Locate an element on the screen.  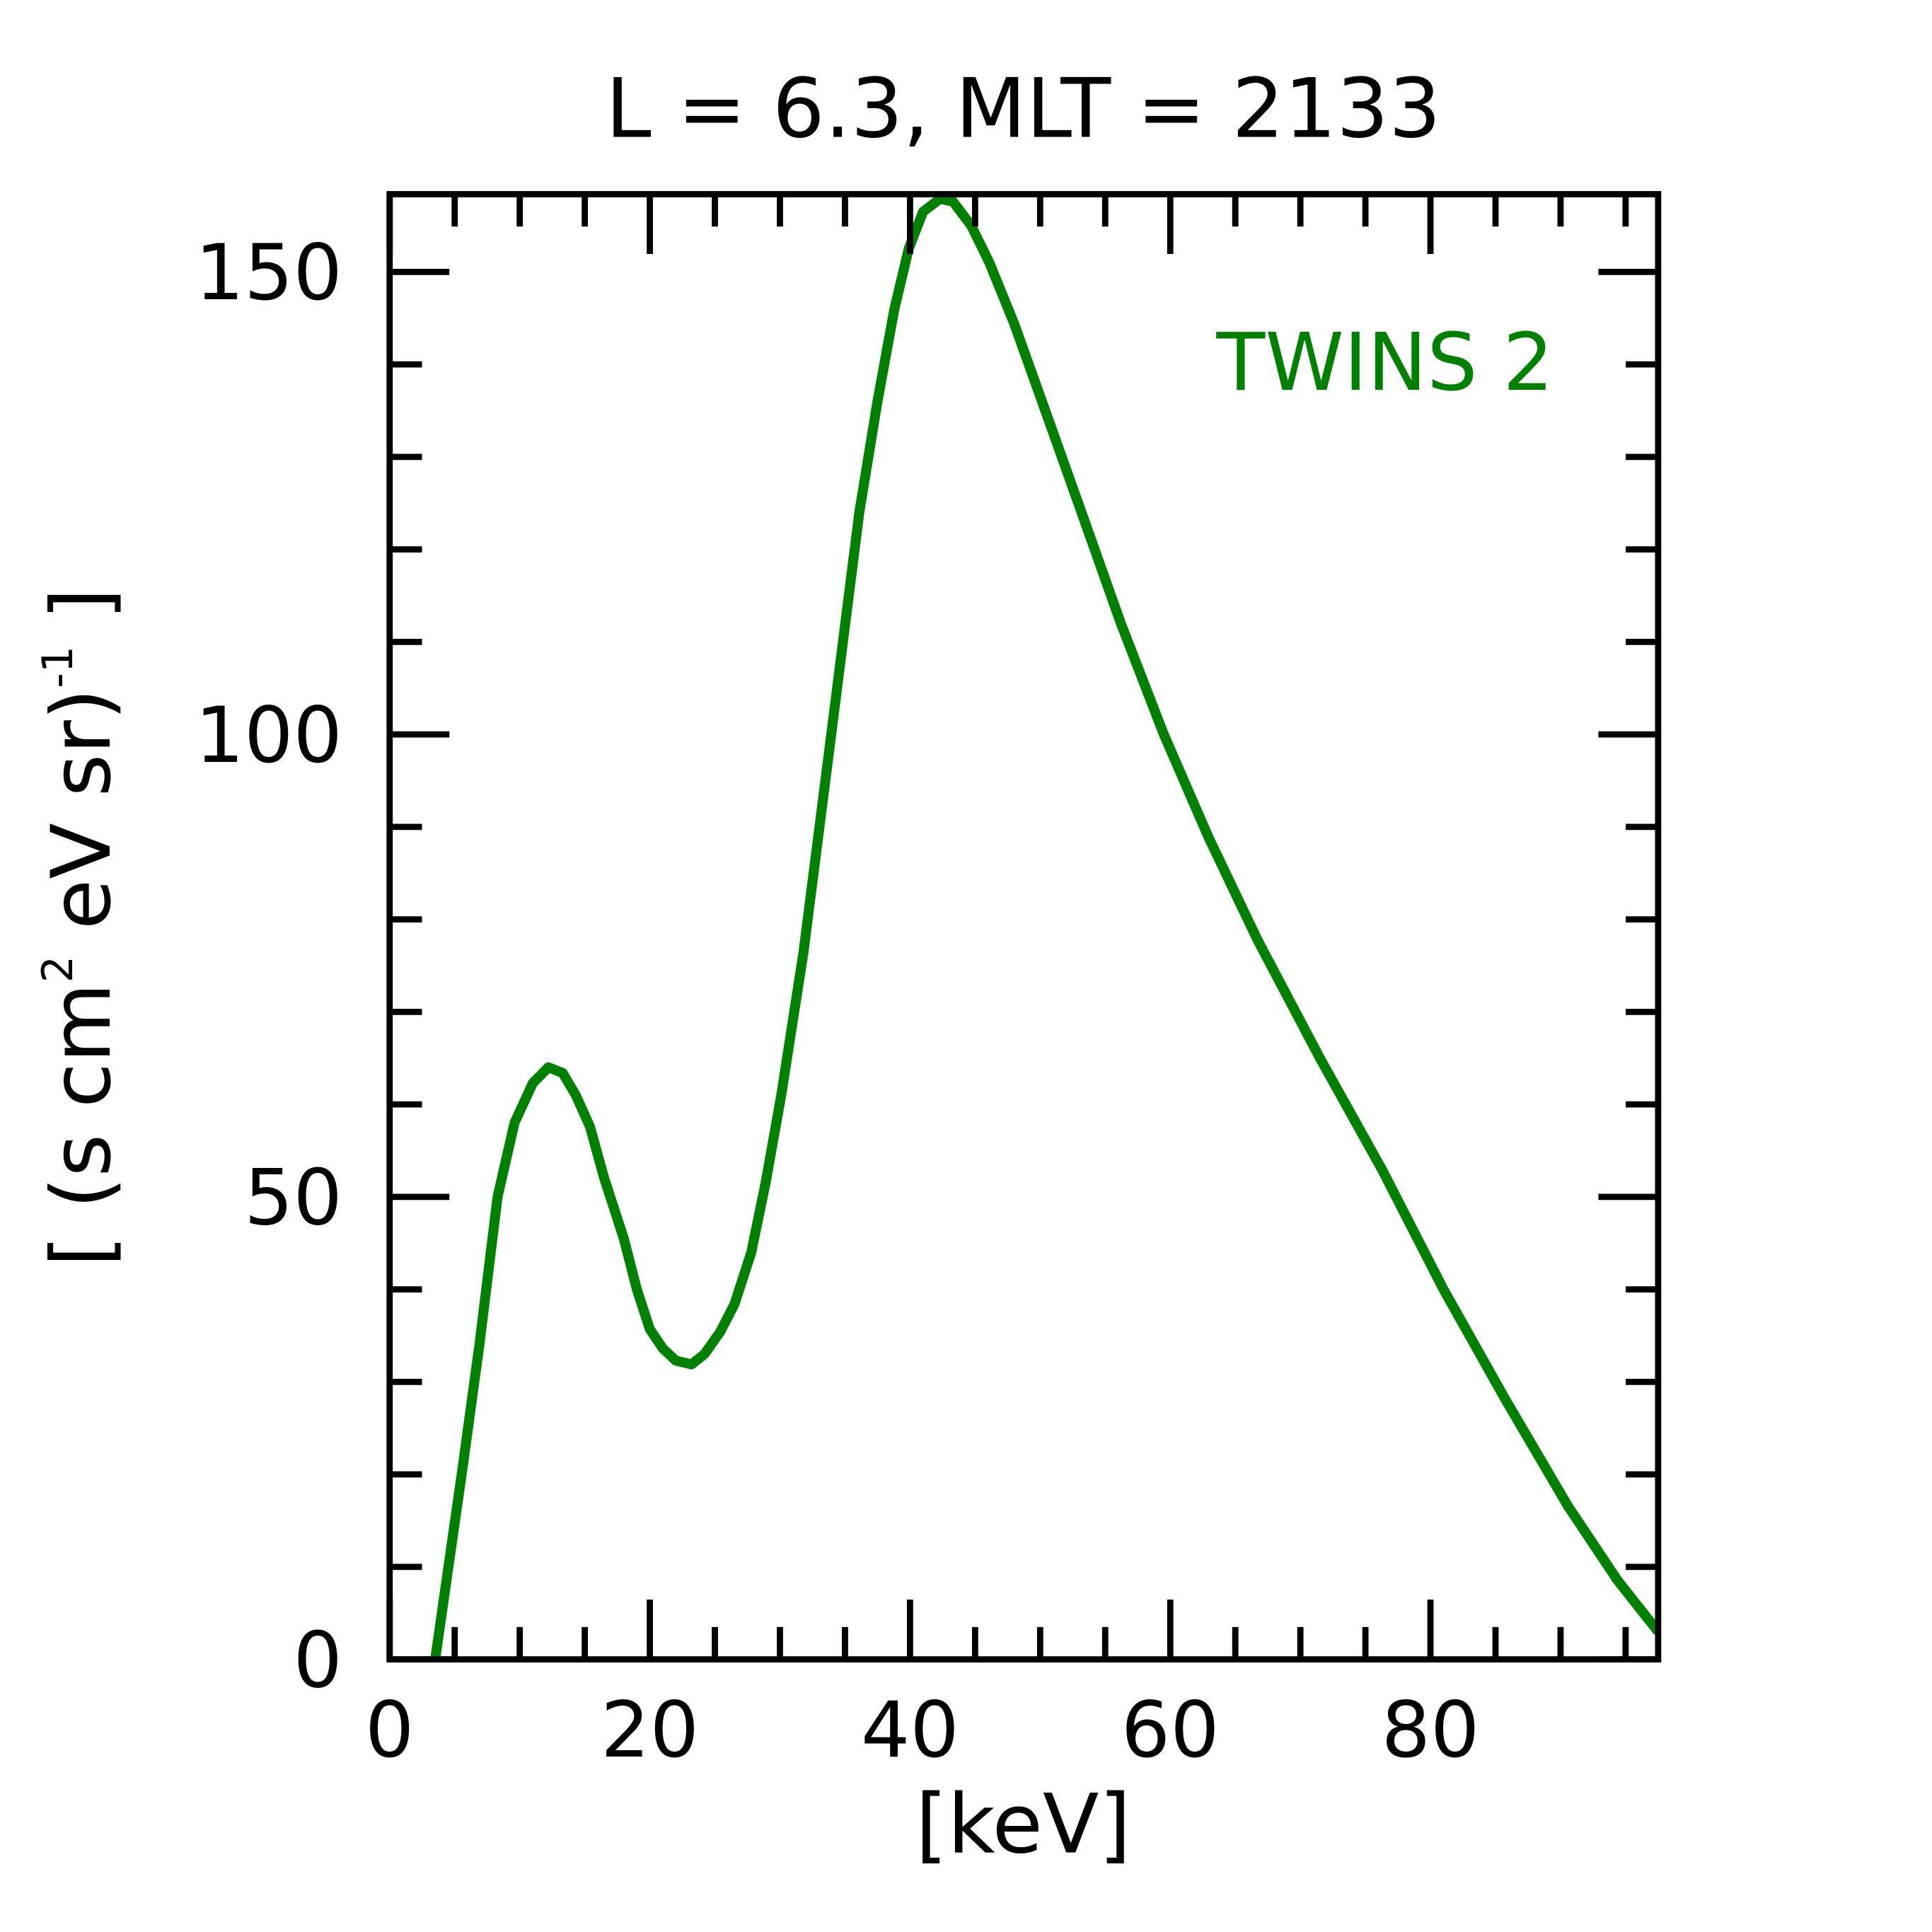
y-axis-label: [ (s cm2 eV sr)-1 ] is located at coordinates (81, 927).